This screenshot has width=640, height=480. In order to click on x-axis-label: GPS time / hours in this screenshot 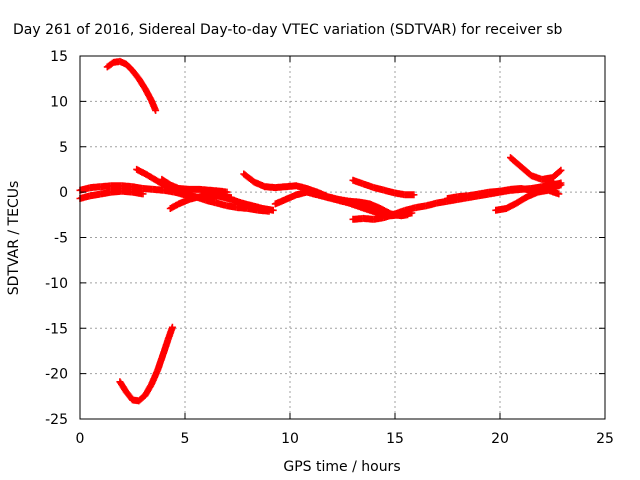, I will do `click(341, 467)`.